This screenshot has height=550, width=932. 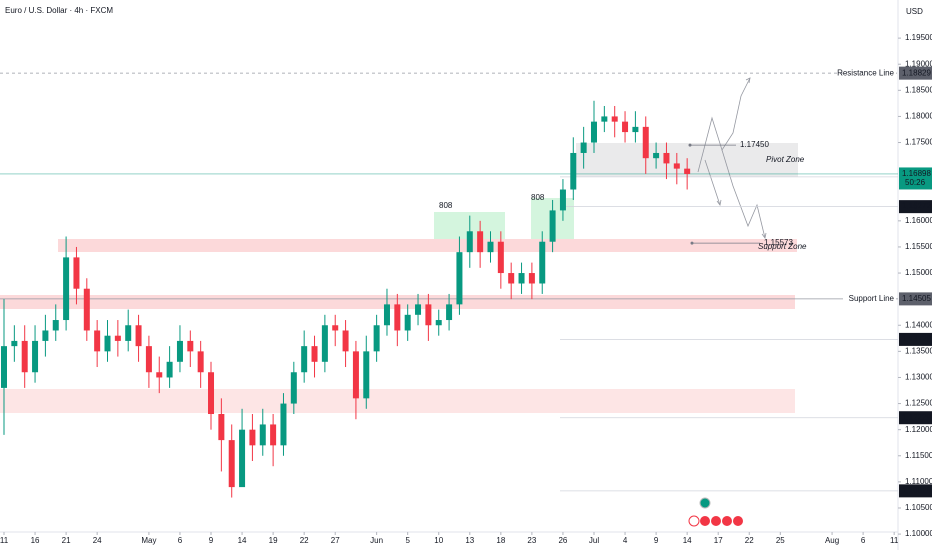 I want to click on level-label: 1.18829, so click(x=916, y=72).